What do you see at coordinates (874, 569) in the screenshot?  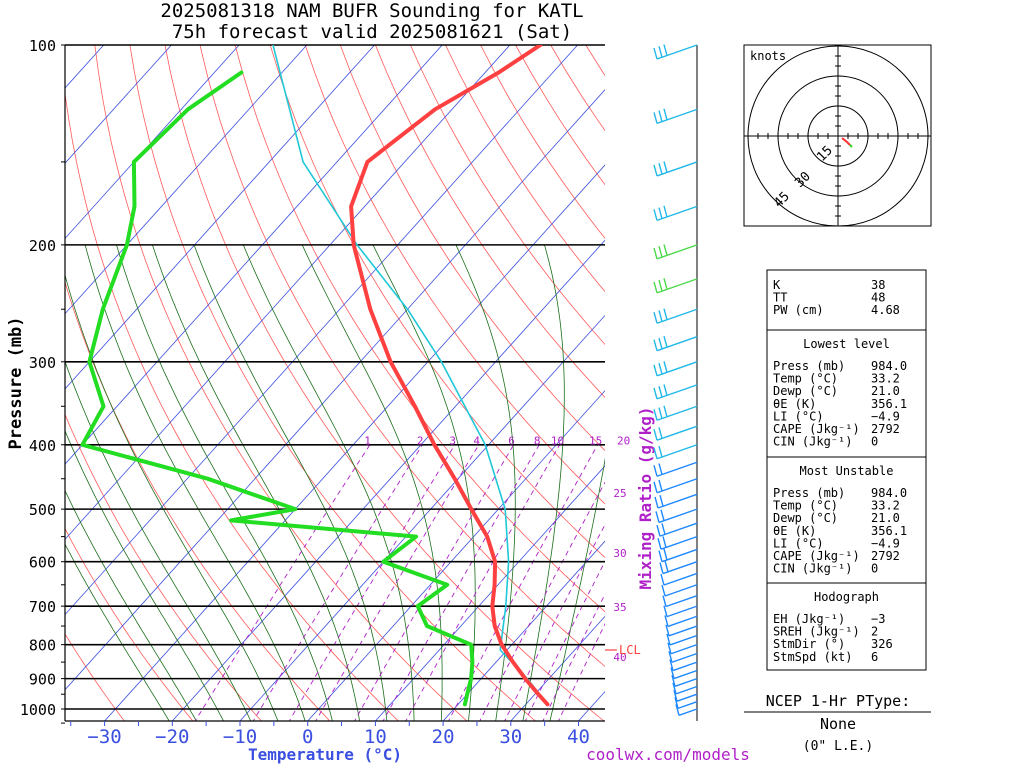 I see `stat-value: 0` at bounding box center [874, 569].